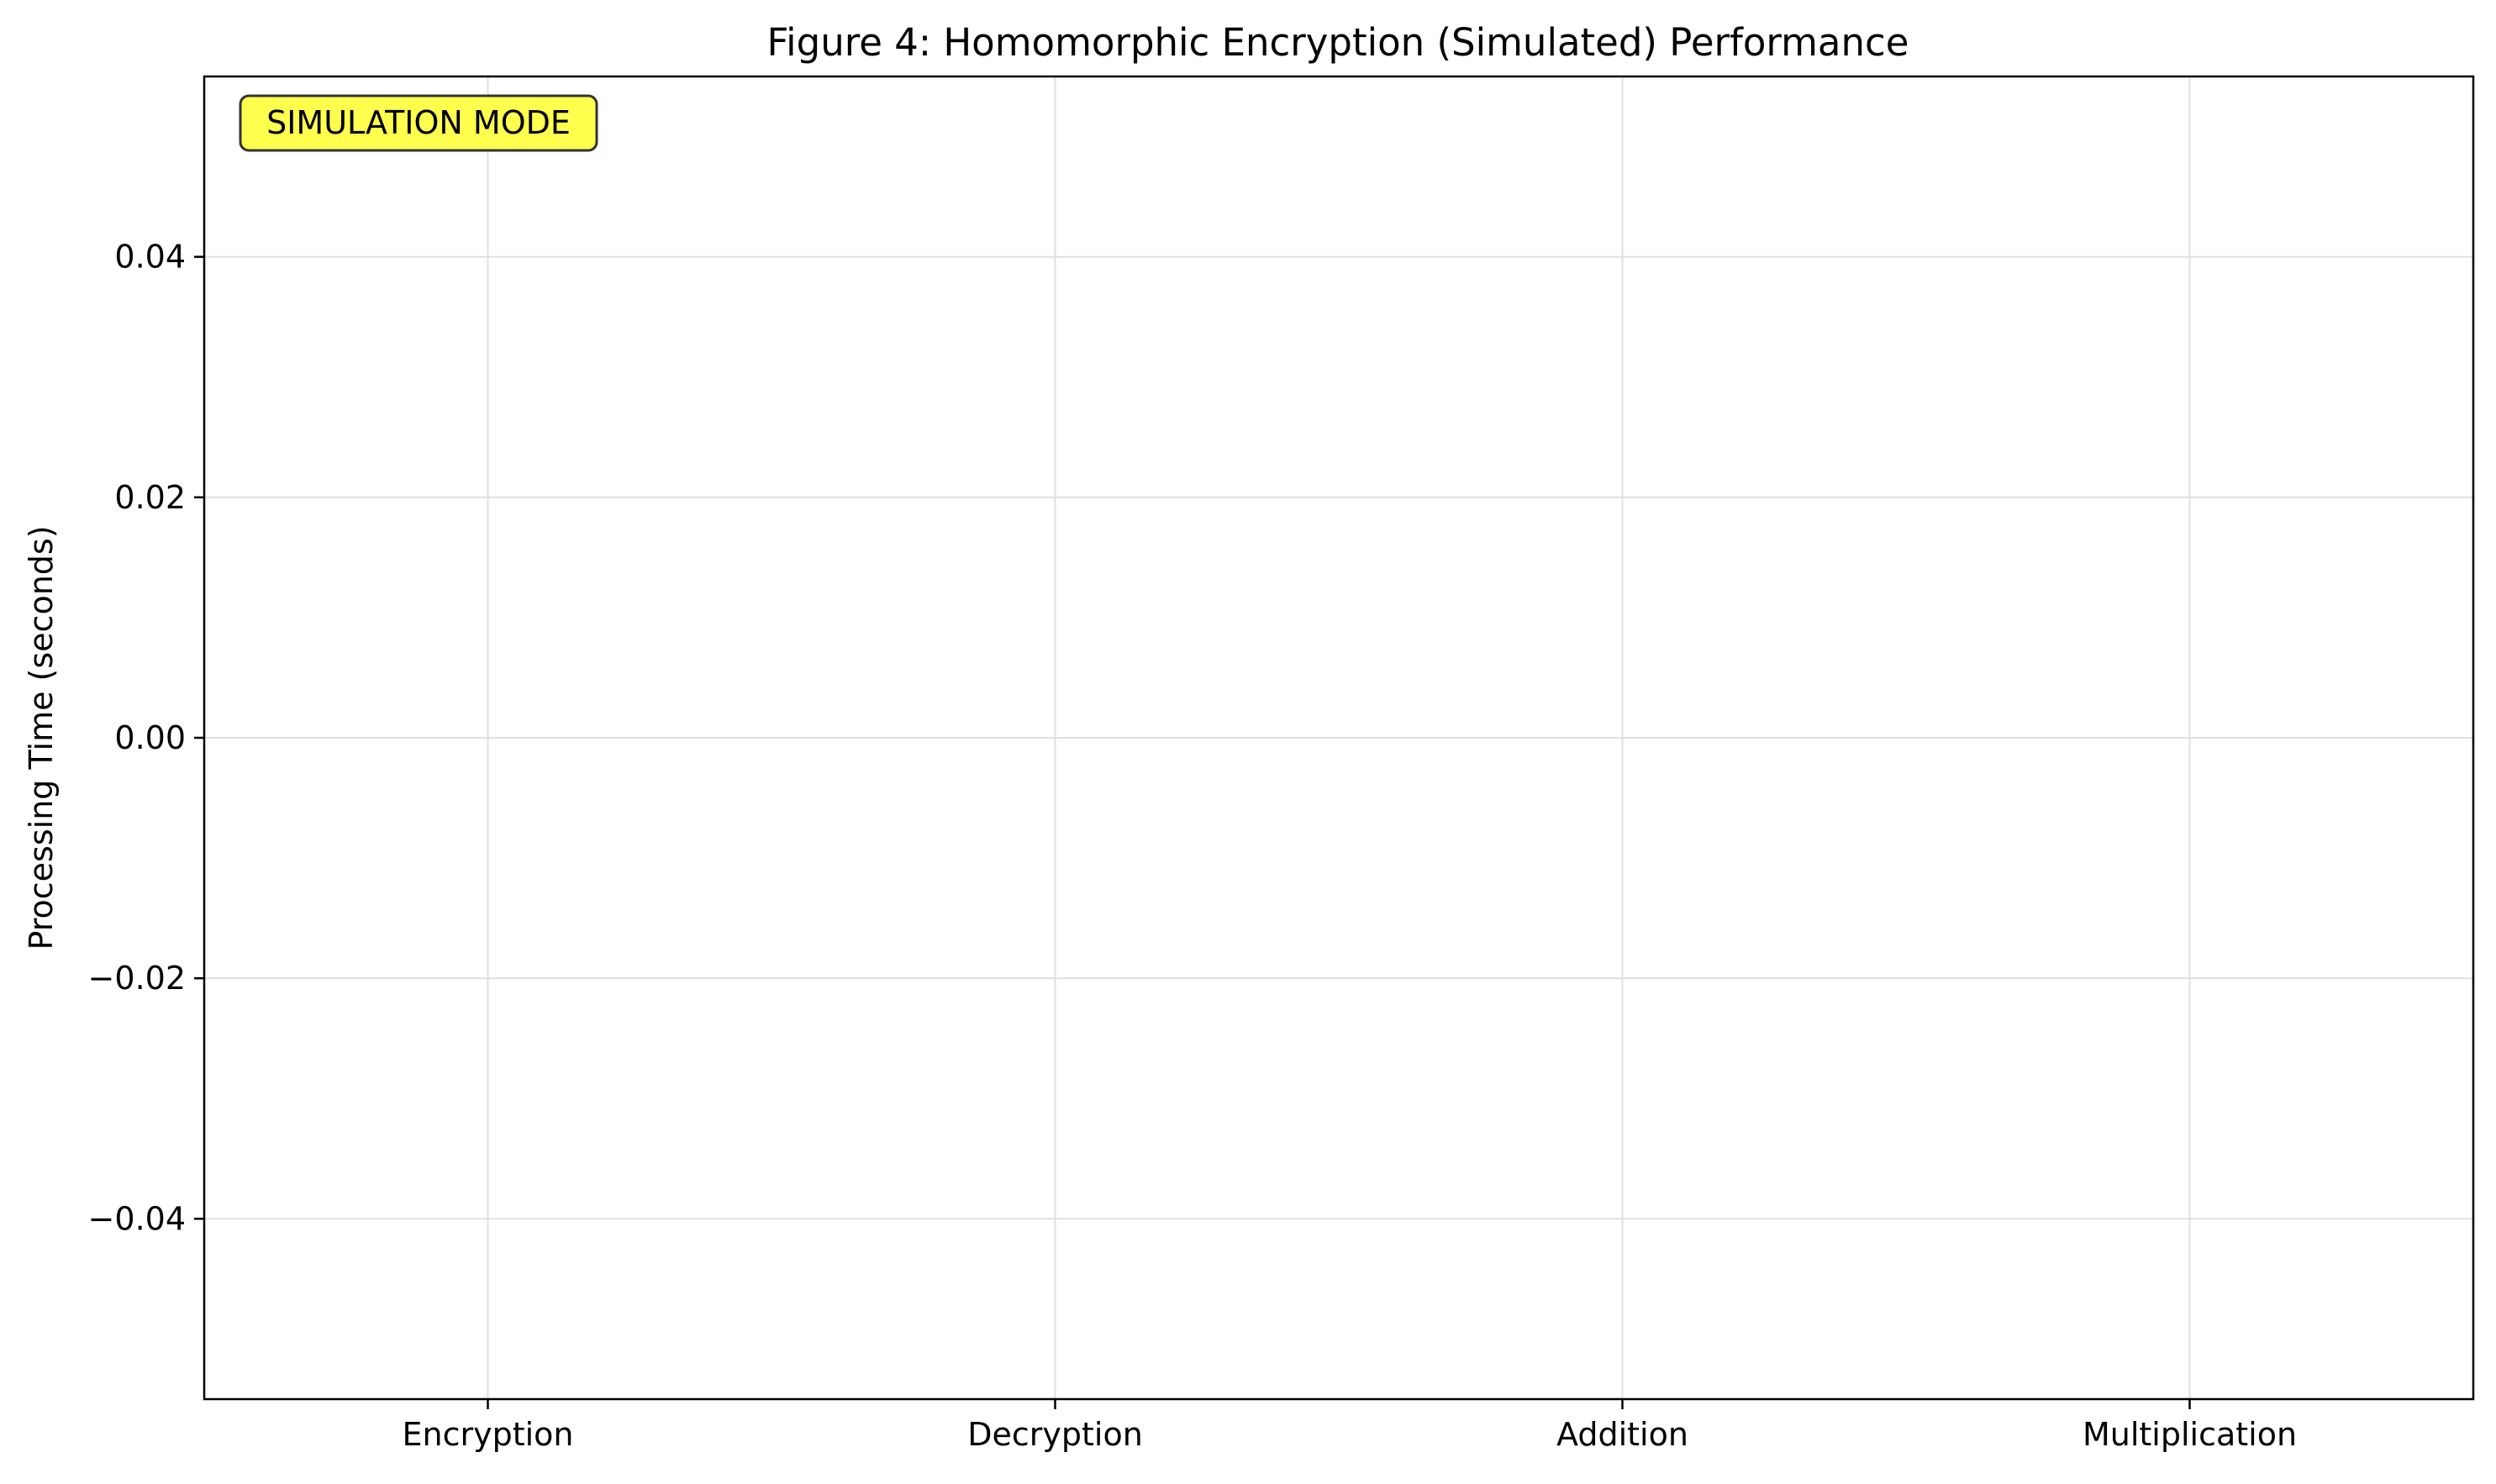 The height and width of the screenshot is (1484, 2496). I want to click on simulation-badge: SIMULATION MODE, so click(418, 123).